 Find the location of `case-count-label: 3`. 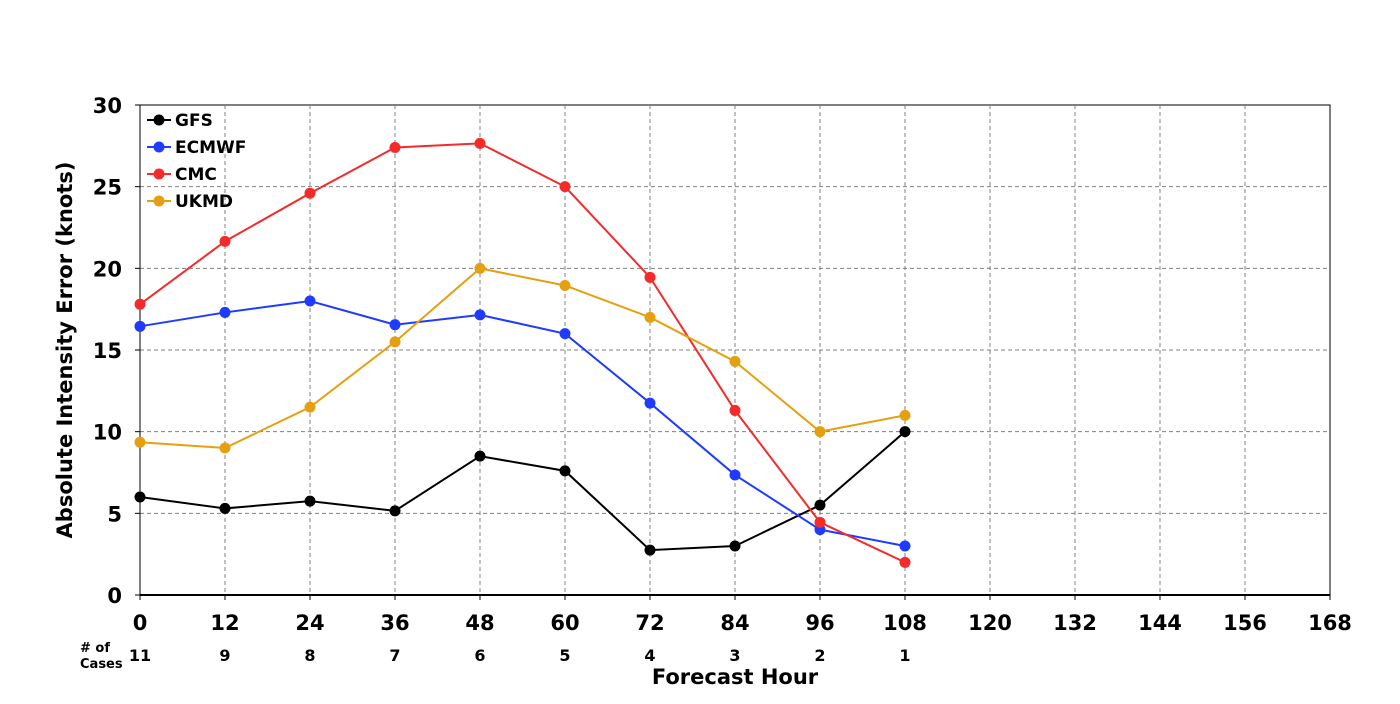

case-count-label: 3 is located at coordinates (734, 655).